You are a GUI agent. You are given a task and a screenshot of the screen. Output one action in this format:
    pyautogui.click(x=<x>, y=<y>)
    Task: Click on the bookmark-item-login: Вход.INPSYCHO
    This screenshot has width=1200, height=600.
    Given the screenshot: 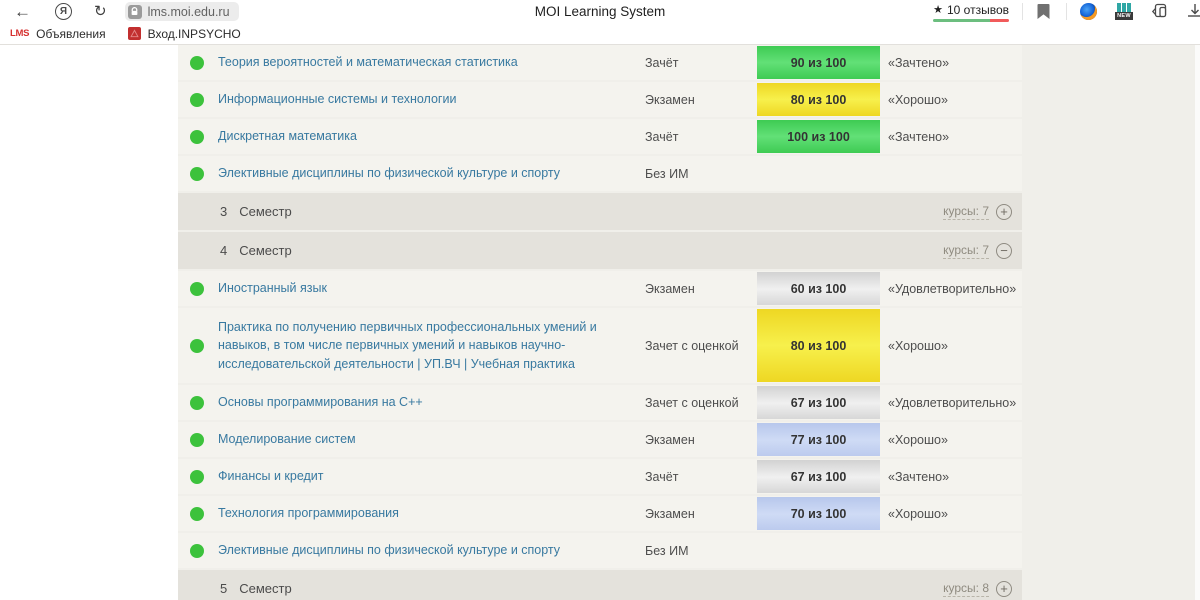 What is the action you would take?
    pyautogui.click(x=184, y=33)
    